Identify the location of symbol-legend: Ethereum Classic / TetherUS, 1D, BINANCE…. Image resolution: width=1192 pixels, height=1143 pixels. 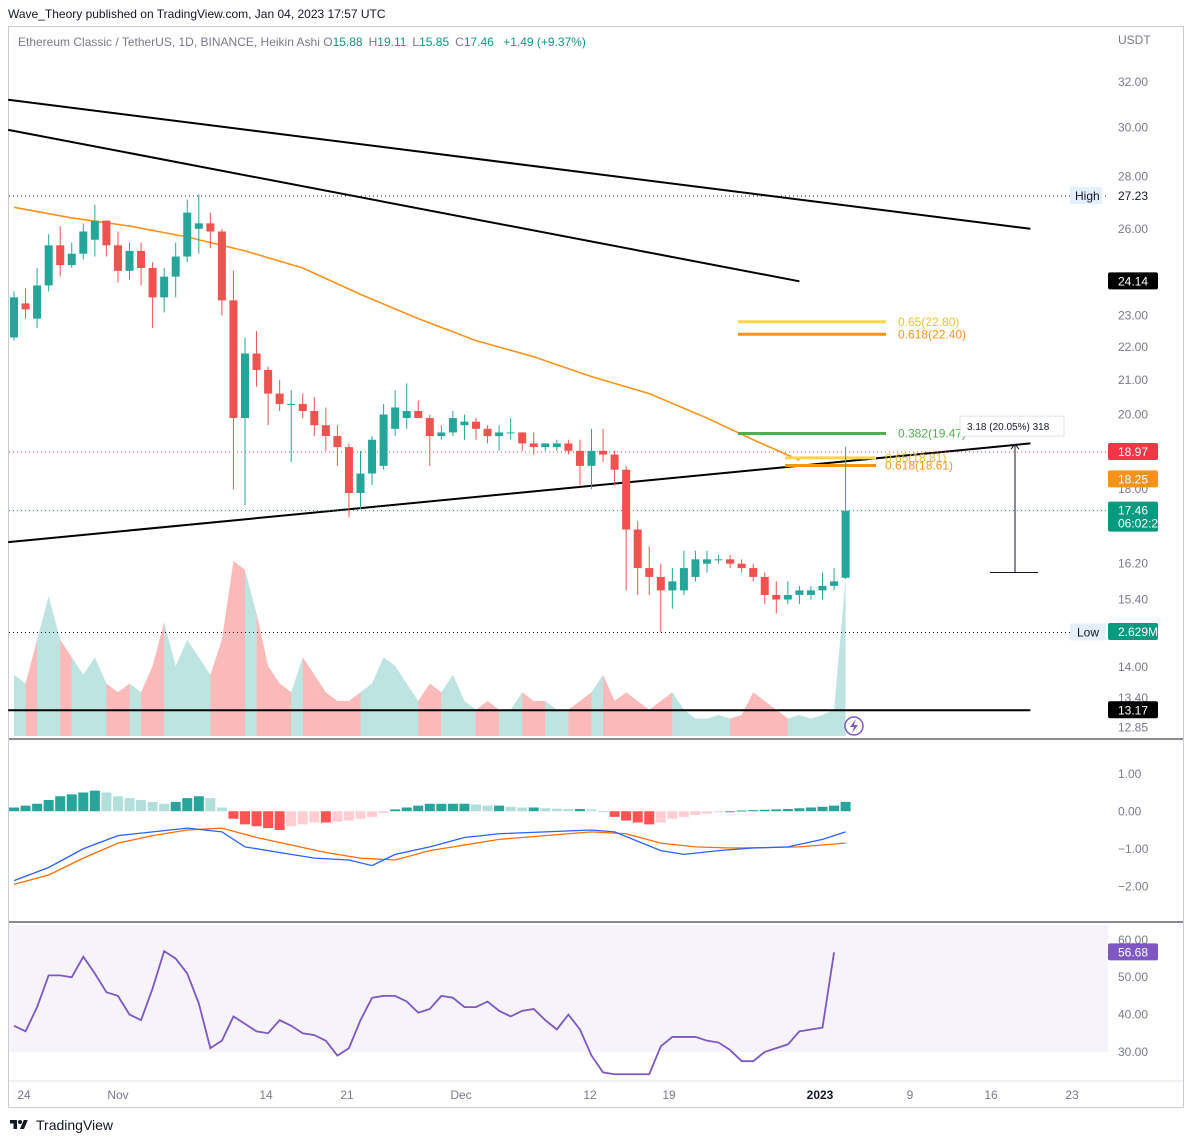
(302, 42).